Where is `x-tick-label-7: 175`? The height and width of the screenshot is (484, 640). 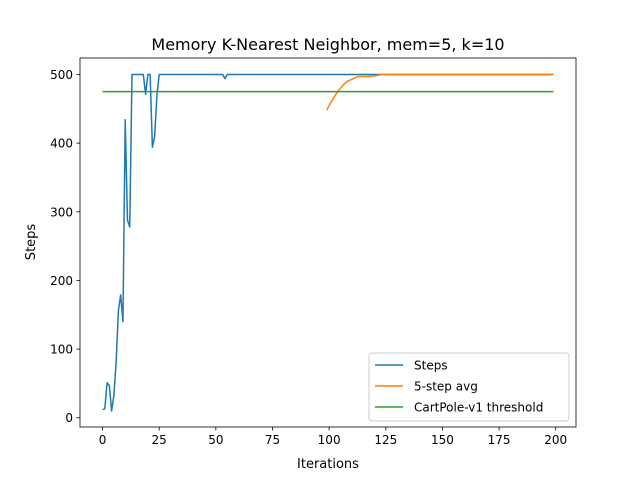 x-tick-label-7: 175 is located at coordinates (499, 440).